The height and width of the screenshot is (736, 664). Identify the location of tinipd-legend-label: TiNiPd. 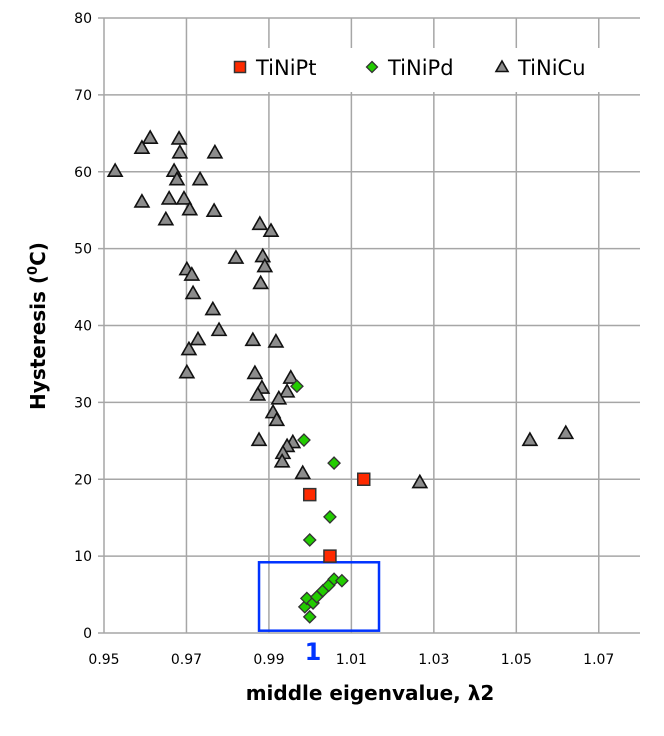
(420, 68).